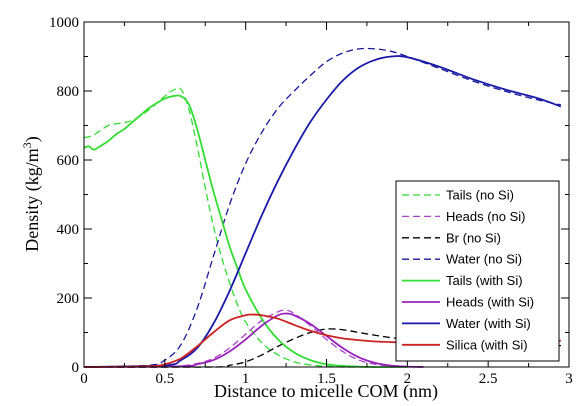 The height and width of the screenshot is (406, 579). I want to click on y-tick-label: 400, so click(68, 230).